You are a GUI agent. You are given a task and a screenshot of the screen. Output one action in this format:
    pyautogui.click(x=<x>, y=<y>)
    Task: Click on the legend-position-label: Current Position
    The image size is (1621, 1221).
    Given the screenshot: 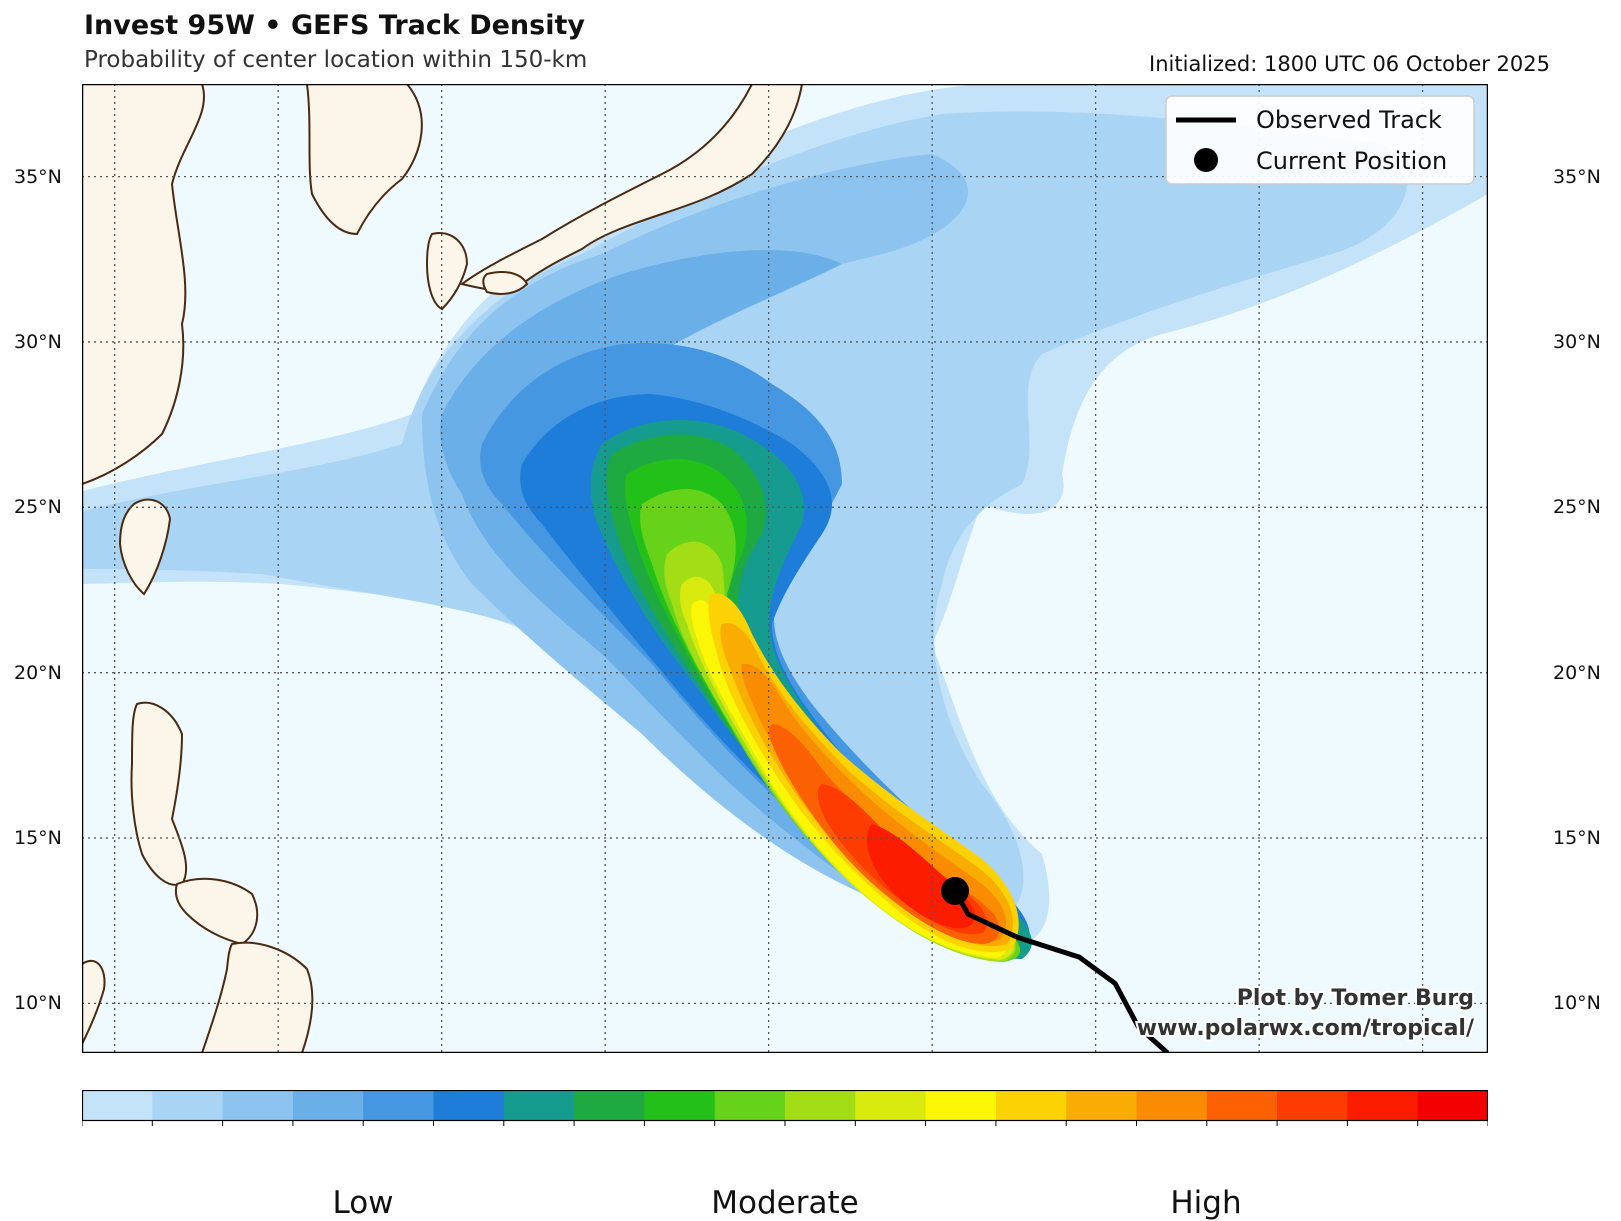 What is the action you would take?
    pyautogui.click(x=1351, y=161)
    